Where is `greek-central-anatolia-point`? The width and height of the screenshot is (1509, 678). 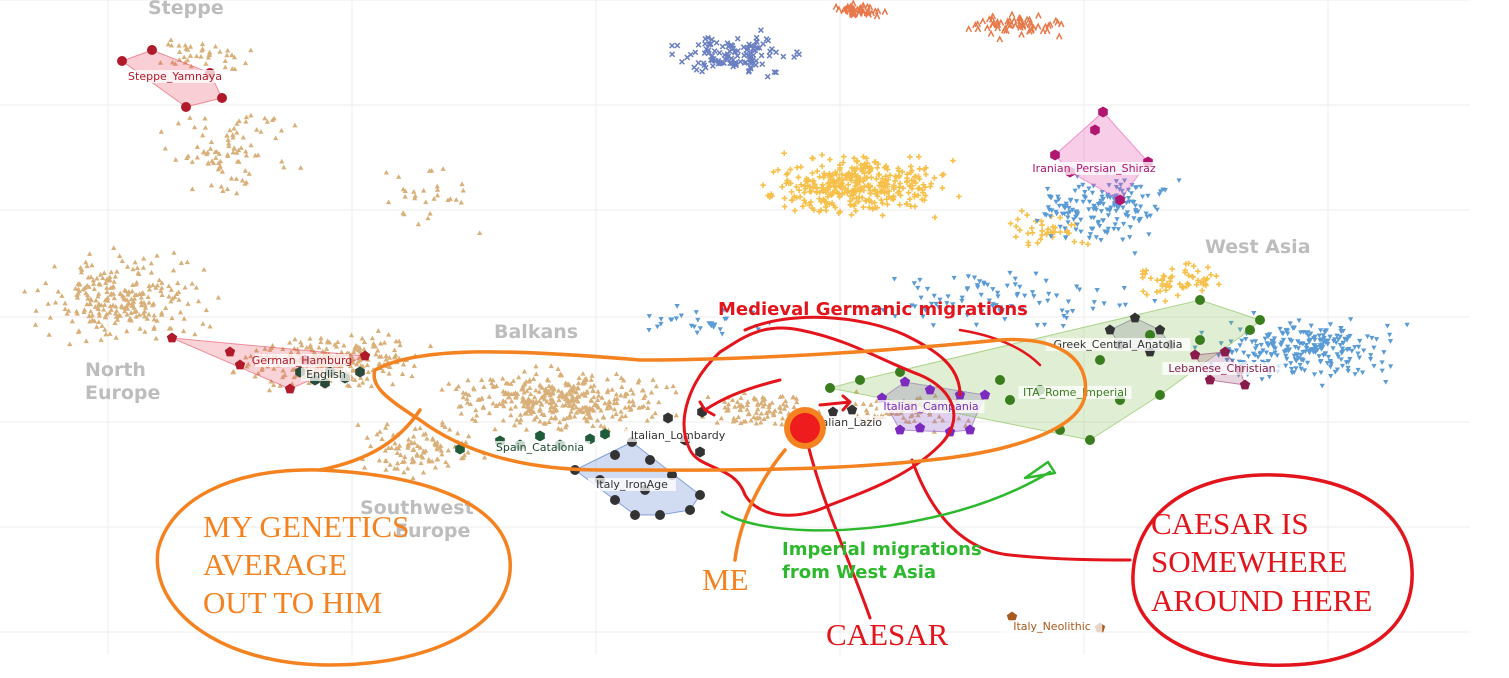
greek-central-anatolia-point is located at coordinates (1160, 329).